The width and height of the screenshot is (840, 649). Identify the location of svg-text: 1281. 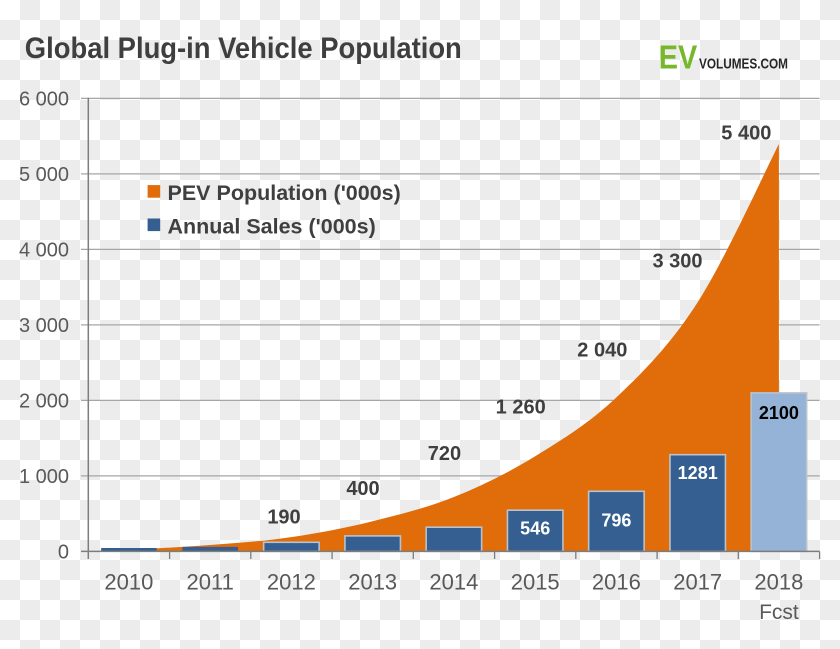
(698, 473).